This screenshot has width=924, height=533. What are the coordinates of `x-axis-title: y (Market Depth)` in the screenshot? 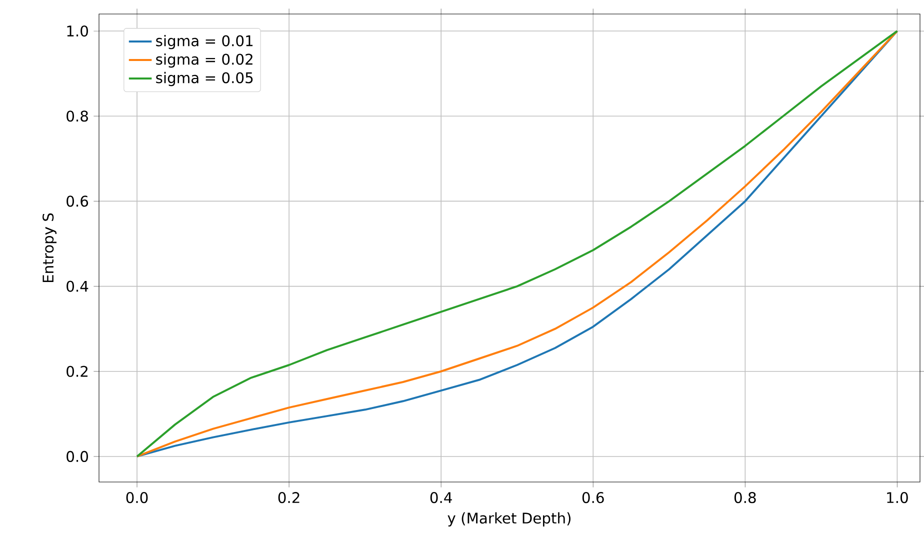 It's located at (509, 519).